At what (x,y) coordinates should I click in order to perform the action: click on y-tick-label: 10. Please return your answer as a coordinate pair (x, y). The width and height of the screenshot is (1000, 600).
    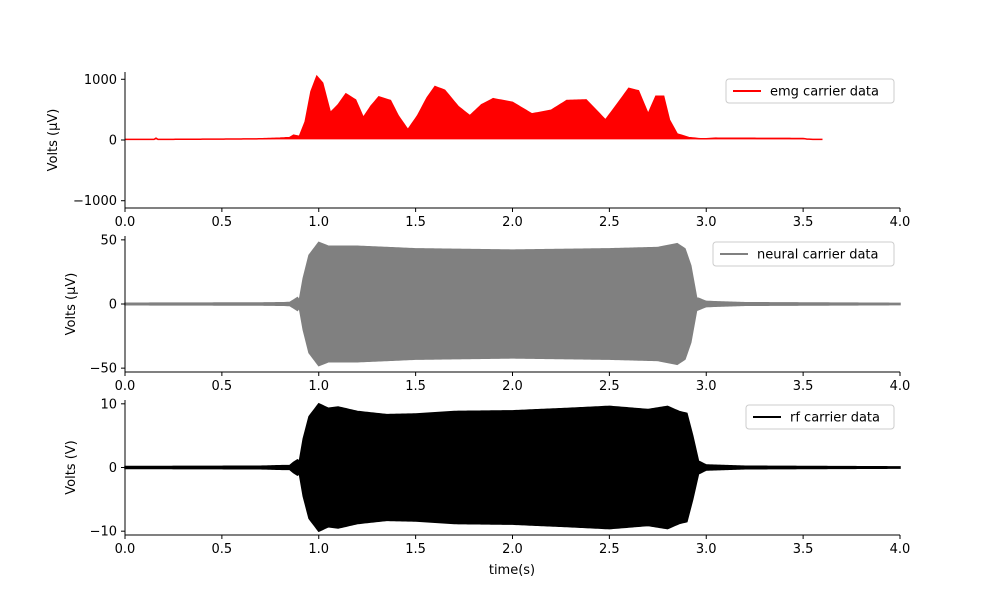
    Looking at the image, I should click on (108, 404).